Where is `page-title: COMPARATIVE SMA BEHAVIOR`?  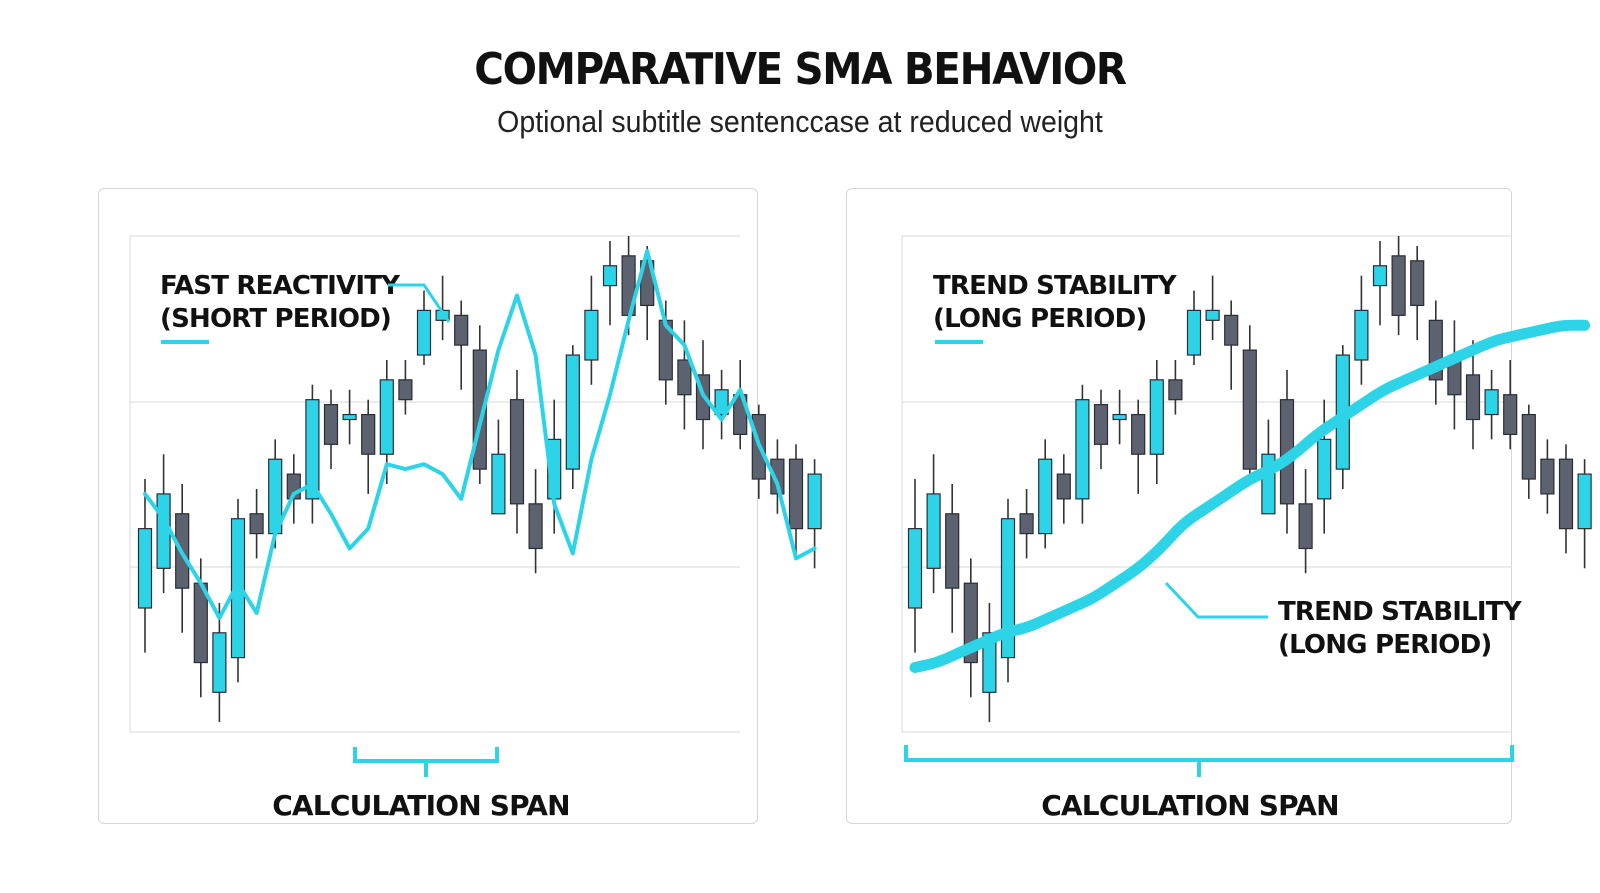 page-title: COMPARATIVE SMA BEHAVIOR is located at coordinates (800, 69).